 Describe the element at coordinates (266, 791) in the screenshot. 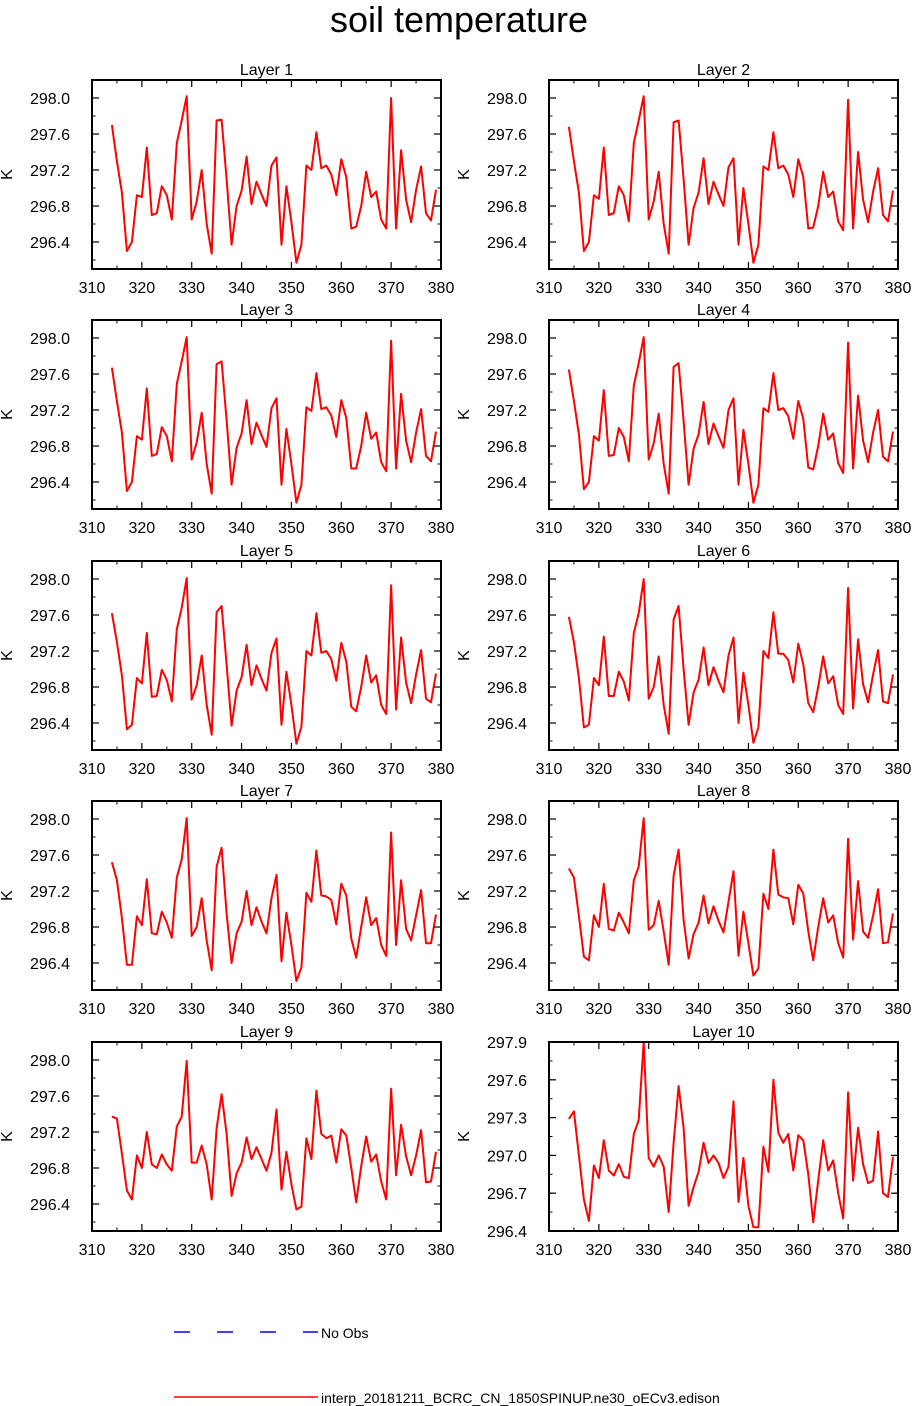

I see `panel-title: Layer 7` at that location.